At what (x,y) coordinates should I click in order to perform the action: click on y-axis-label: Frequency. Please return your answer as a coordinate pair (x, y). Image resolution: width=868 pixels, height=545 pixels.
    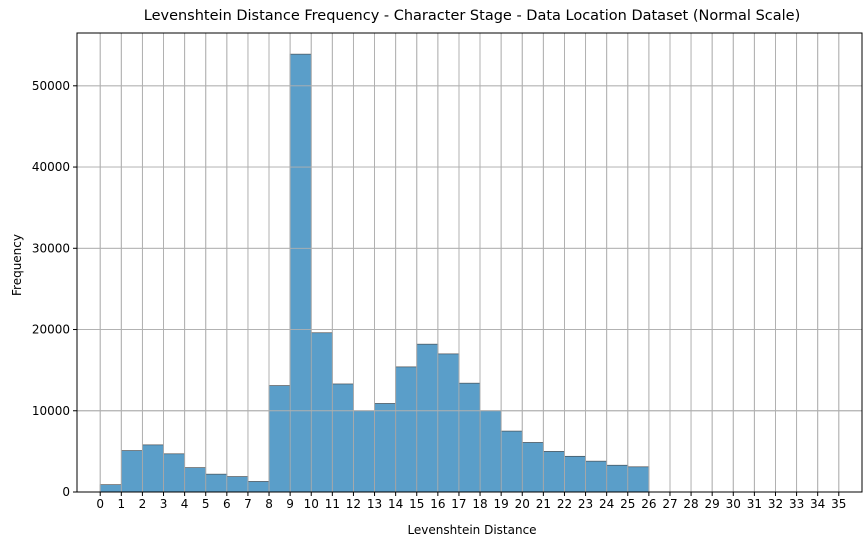
    Looking at the image, I should click on (17, 265).